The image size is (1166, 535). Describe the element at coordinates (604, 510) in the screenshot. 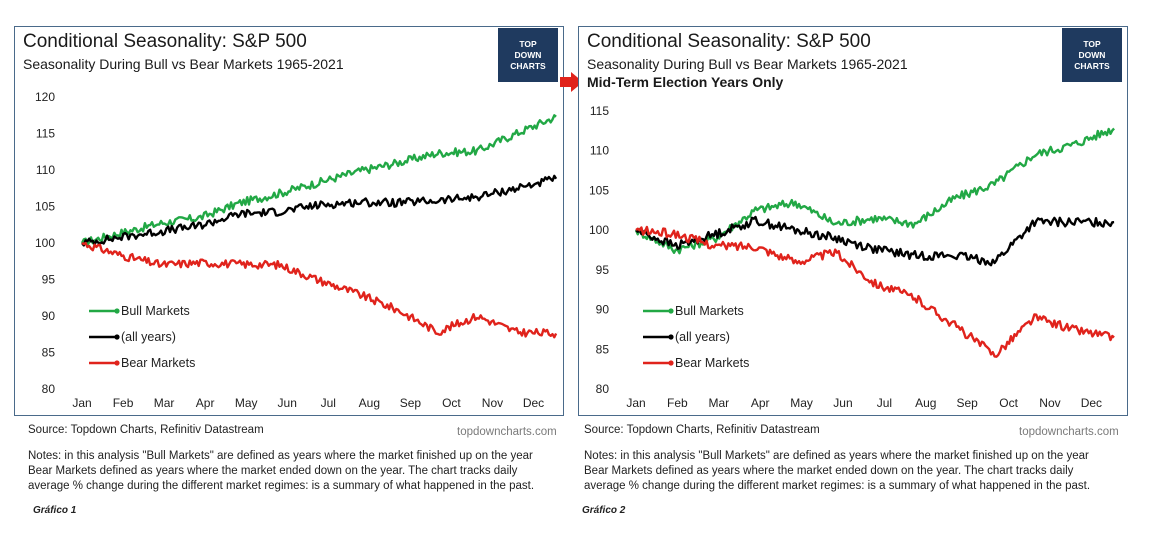

I see `figure-label: Gráfico 2` at that location.